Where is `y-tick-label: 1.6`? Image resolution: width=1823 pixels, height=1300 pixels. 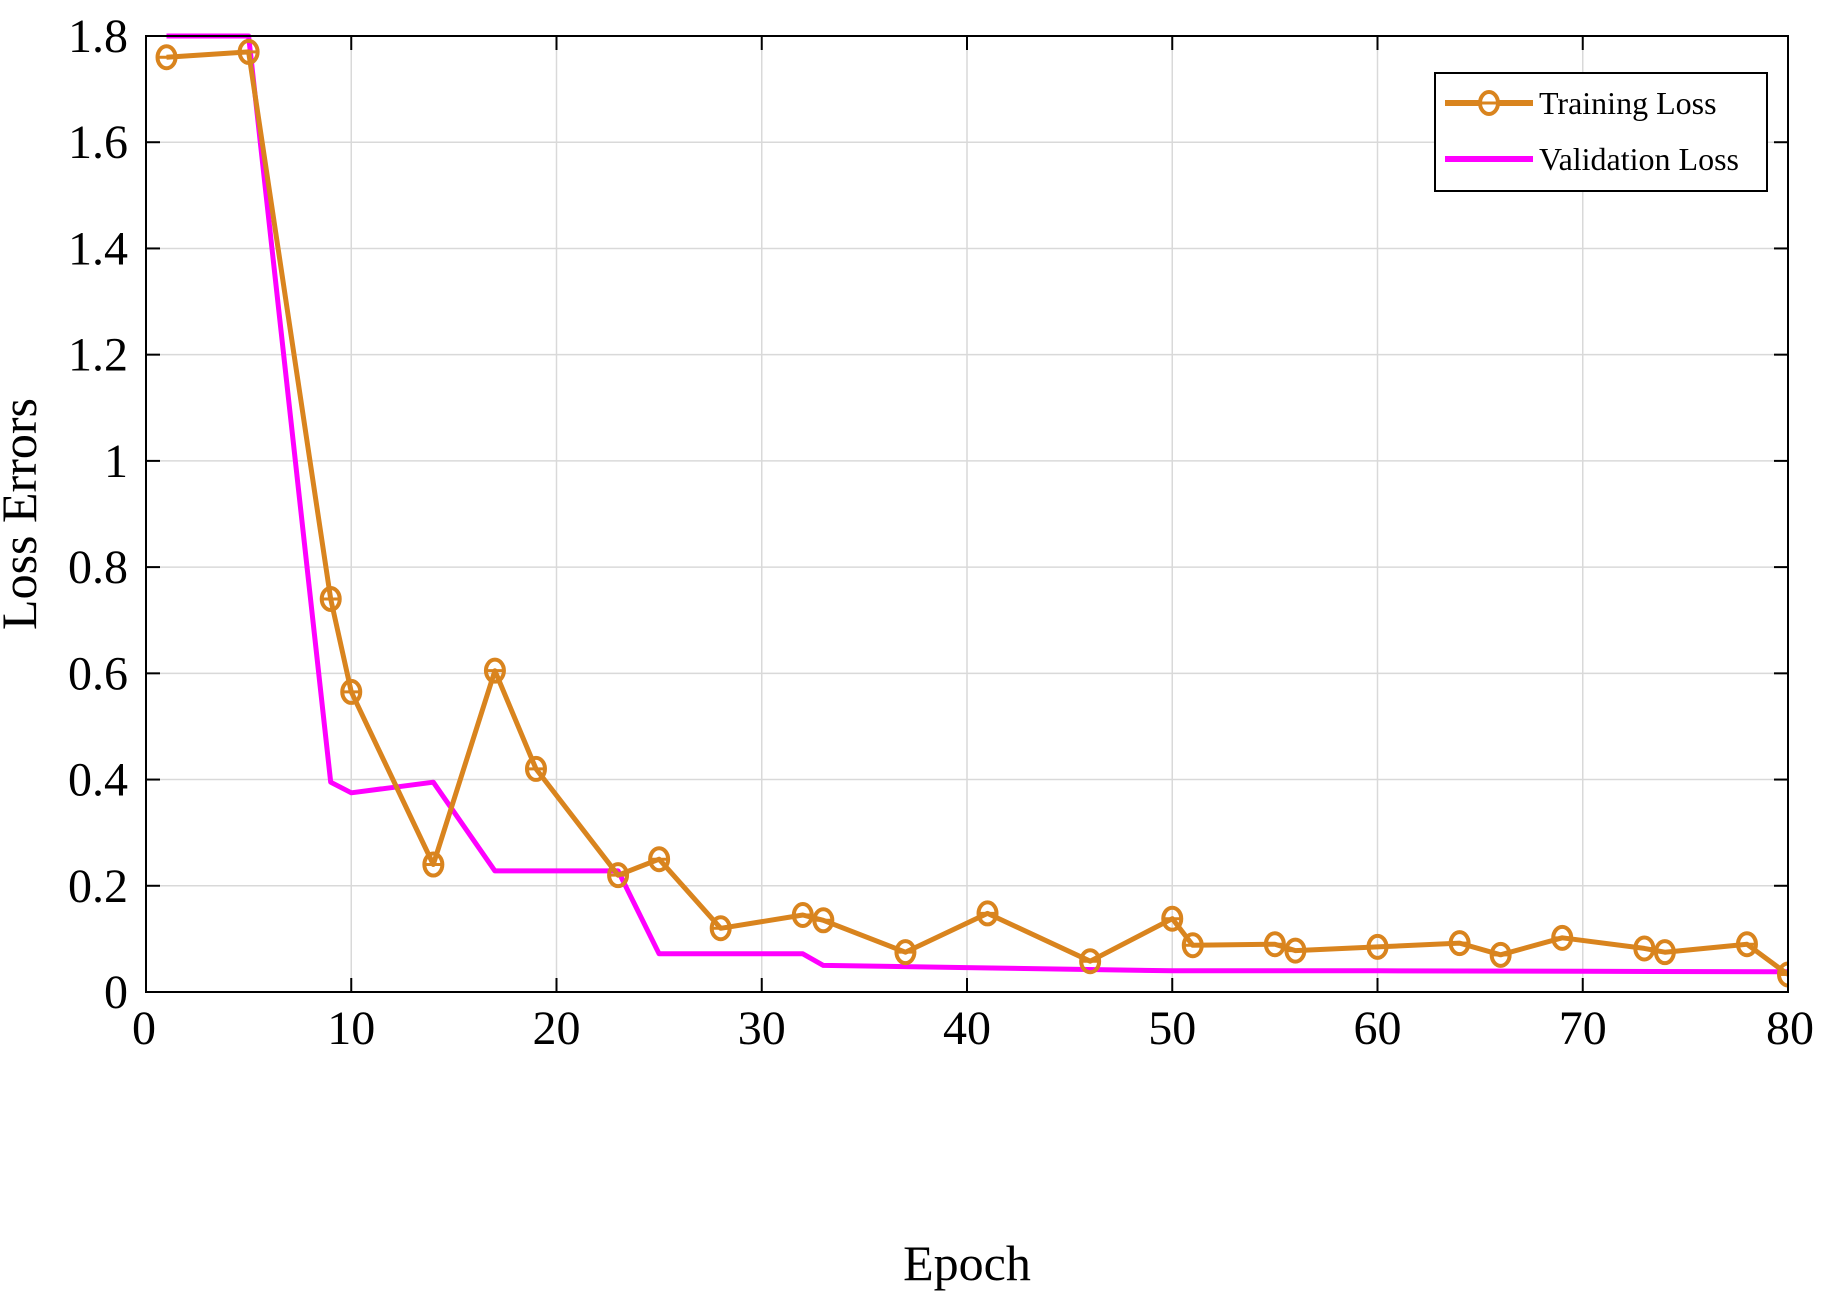
y-tick-label: 1.6 is located at coordinates (98, 142).